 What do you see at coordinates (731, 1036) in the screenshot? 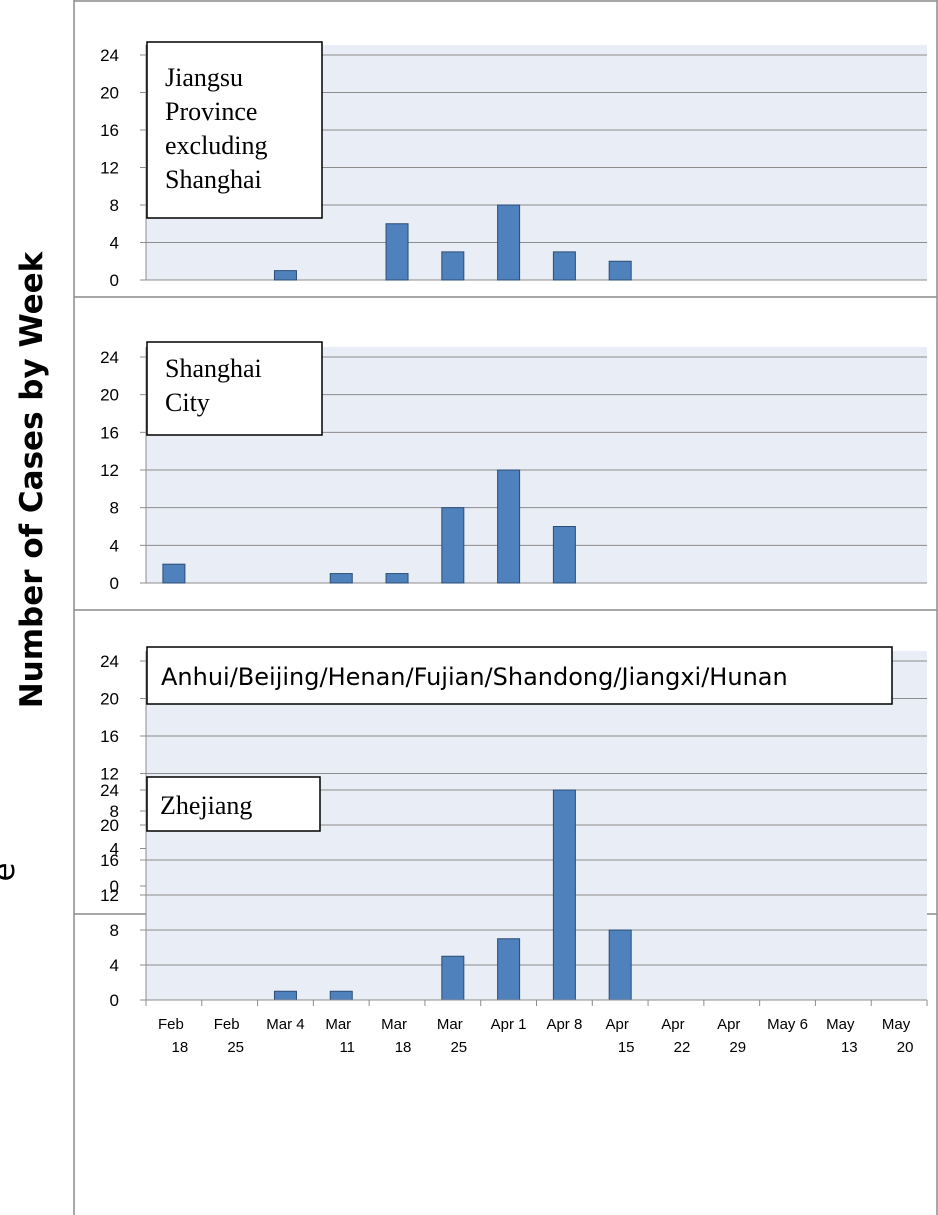
I see `x-tick-label: Apr 29` at bounding box center [731, 1036].